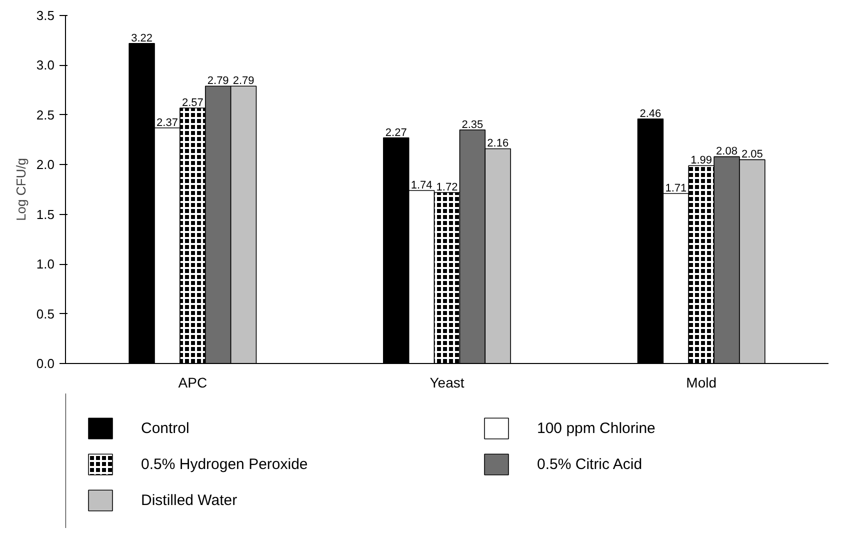 This screenshot has height=533, width=848. I want to click on data-label: 3.22, so click(142, 38).